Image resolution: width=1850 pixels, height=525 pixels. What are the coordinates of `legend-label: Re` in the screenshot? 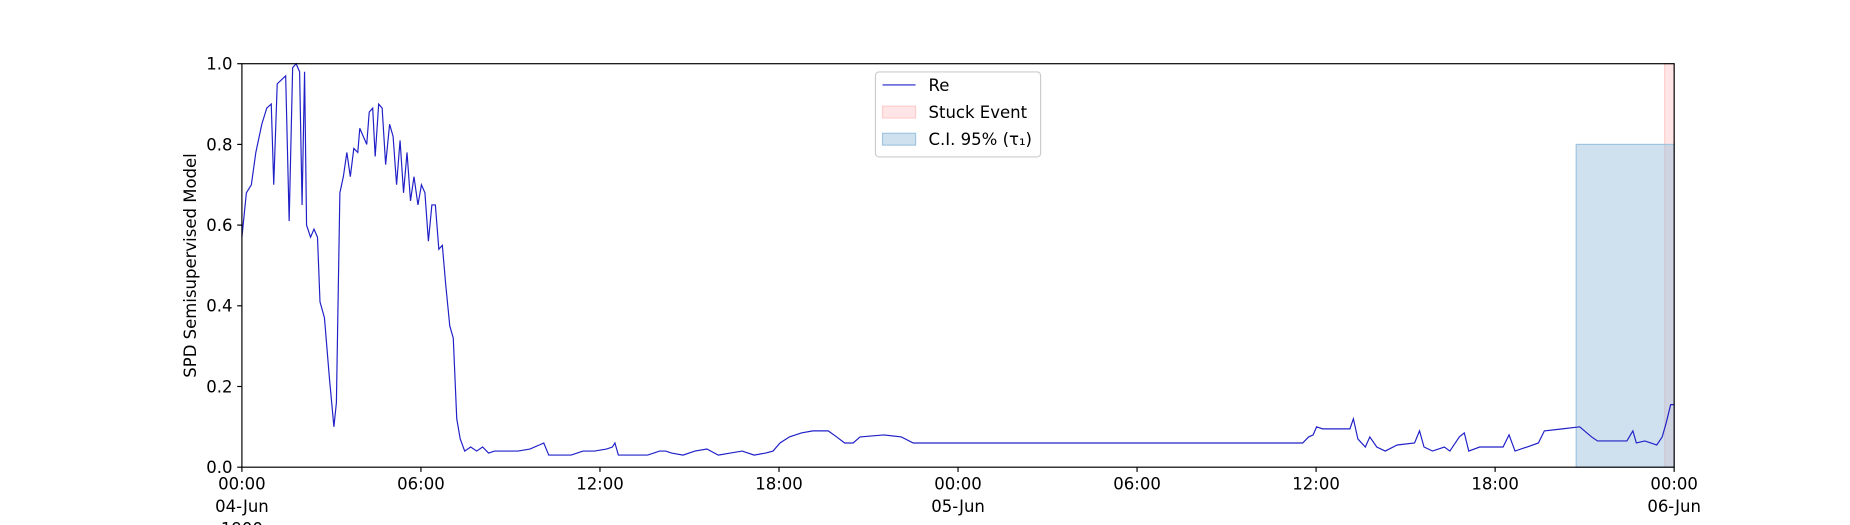 It's located at (939, 85).